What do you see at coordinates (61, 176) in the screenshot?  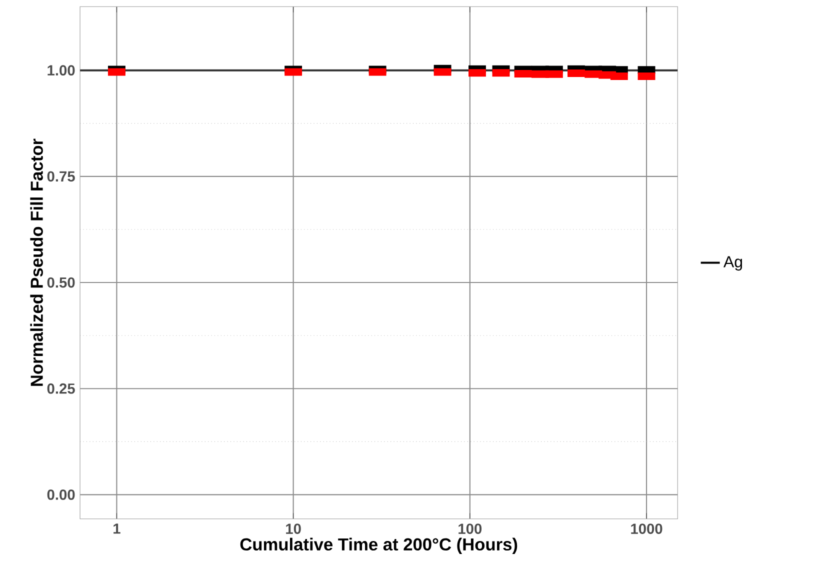 I see `y-tick-label: 0.75` at bounding box center [61, 176].